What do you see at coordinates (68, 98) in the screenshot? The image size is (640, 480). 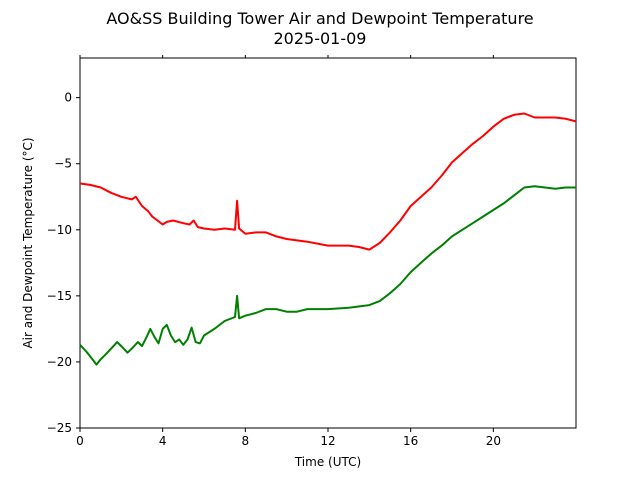 I see `y-tick-label: 0` at bounding box center [68, 98].